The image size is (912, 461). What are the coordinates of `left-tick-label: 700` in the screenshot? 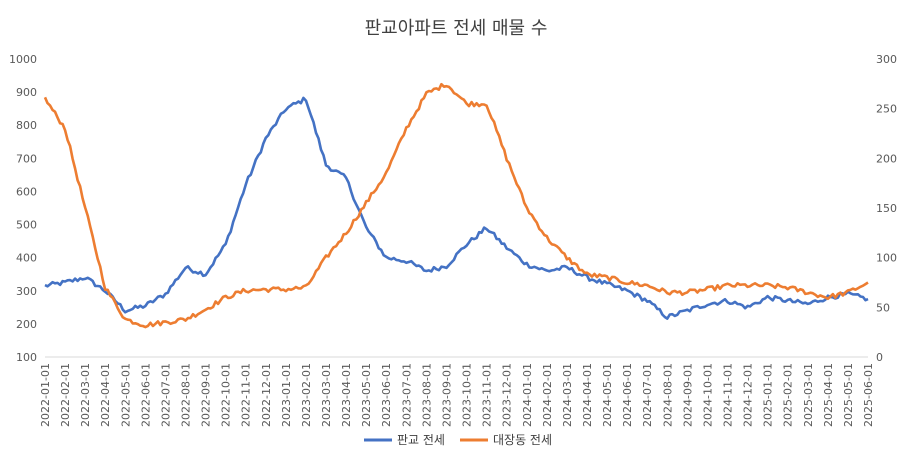 It's located at (26, 158).